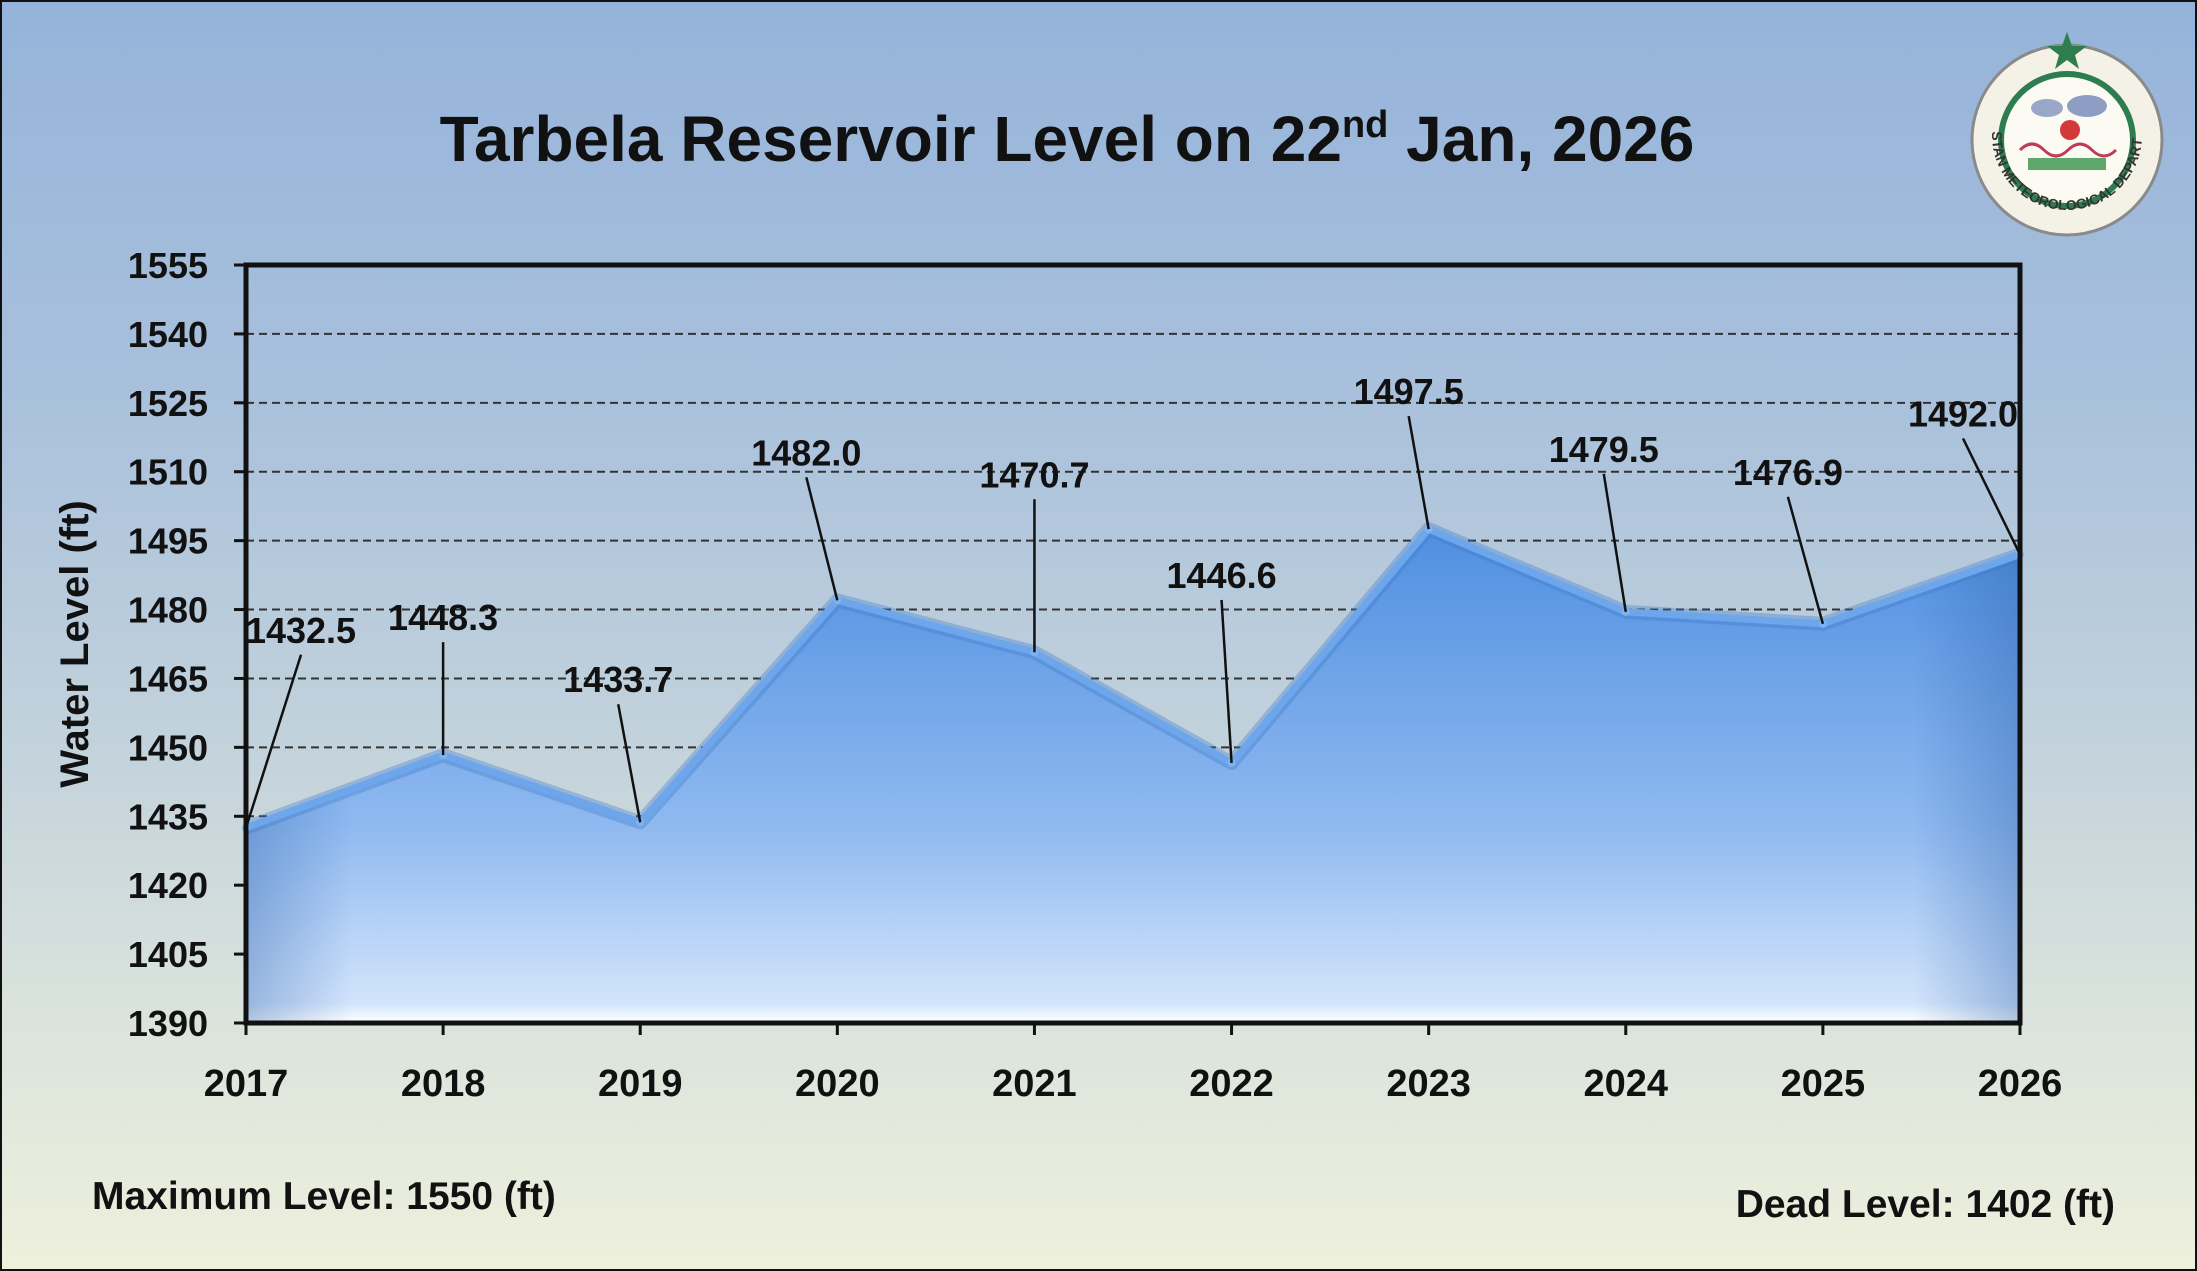  Describe the element at coordinates (1222, 575) in the screenshot. I see `data-label: 1446.6` at that location.